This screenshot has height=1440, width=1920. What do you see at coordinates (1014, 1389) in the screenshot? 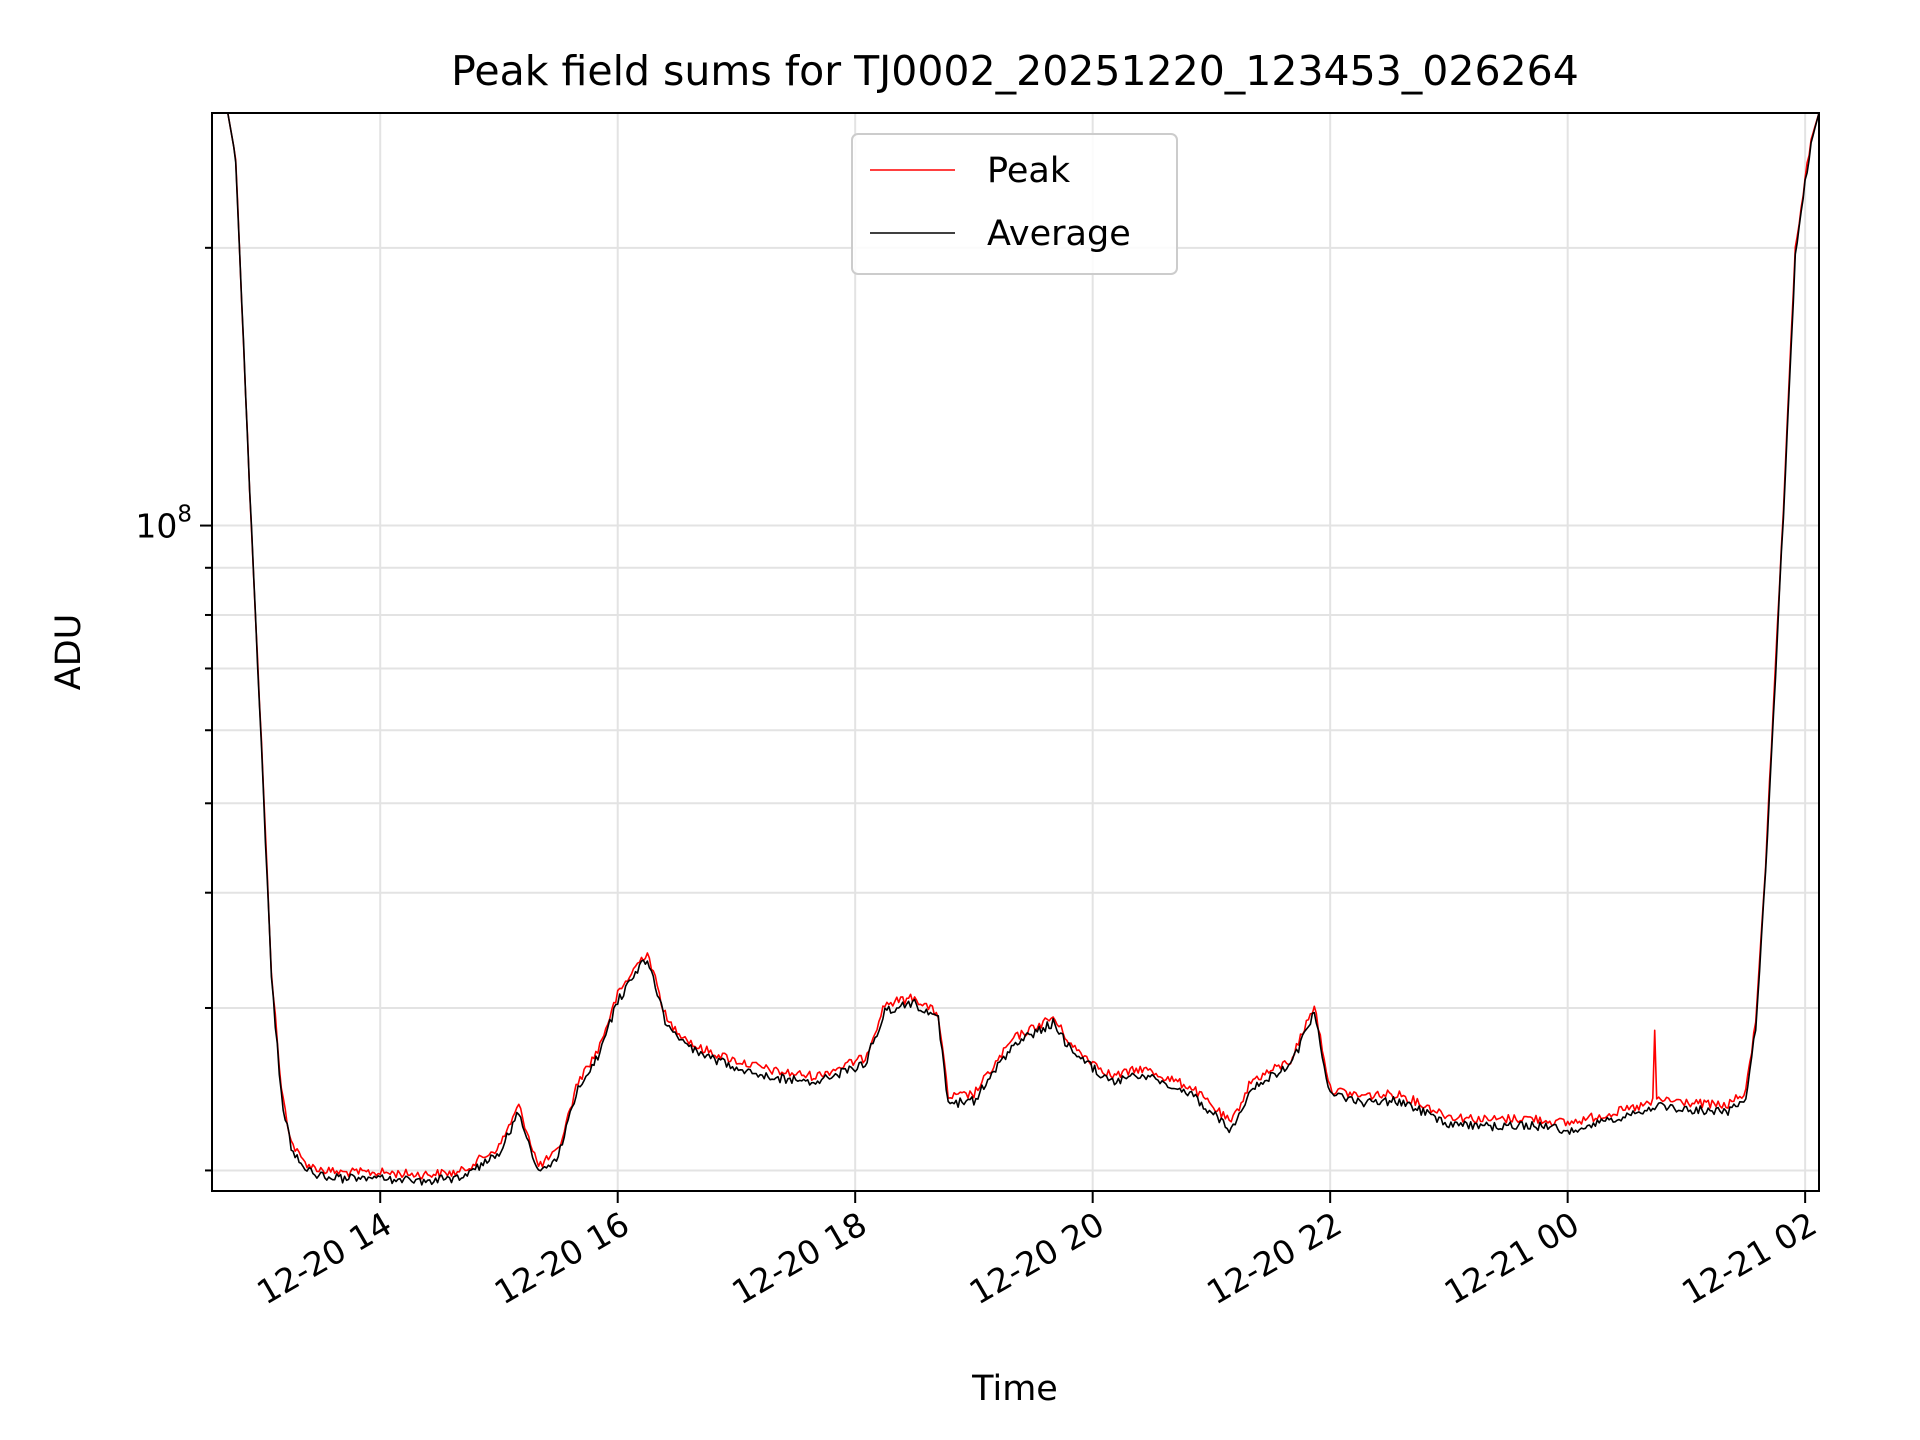
I see `x-axis-label: Time` at bounding box center [1014, 1389].